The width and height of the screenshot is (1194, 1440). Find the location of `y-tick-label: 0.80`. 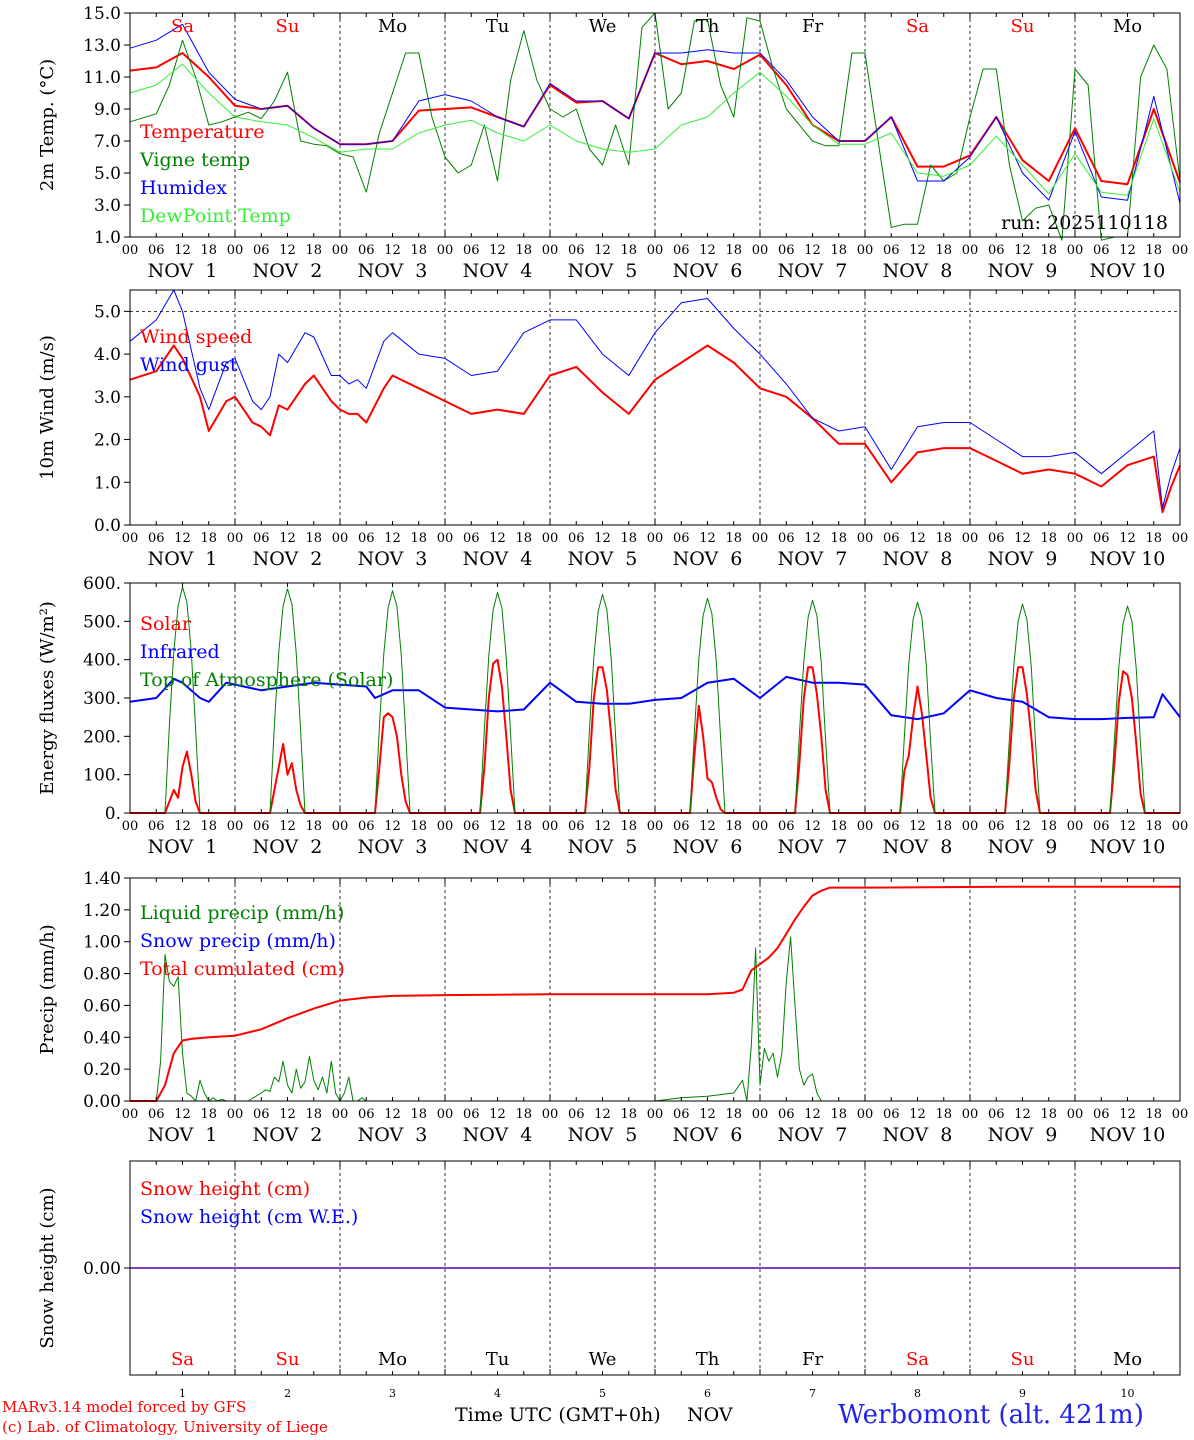

y-tick-label: 0.80 is located at coordinates (102, 975).